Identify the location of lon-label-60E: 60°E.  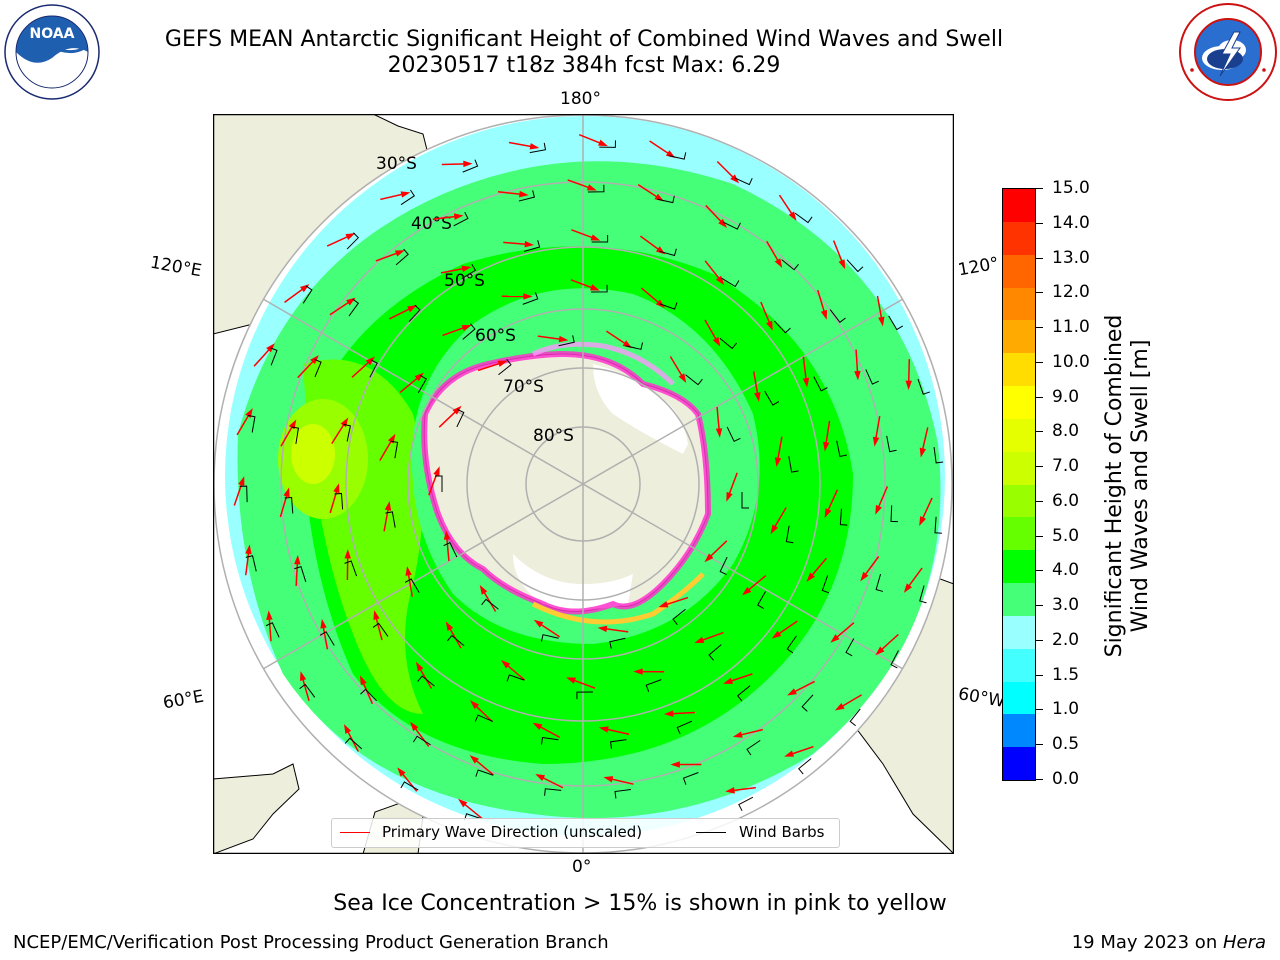
(183, 700).